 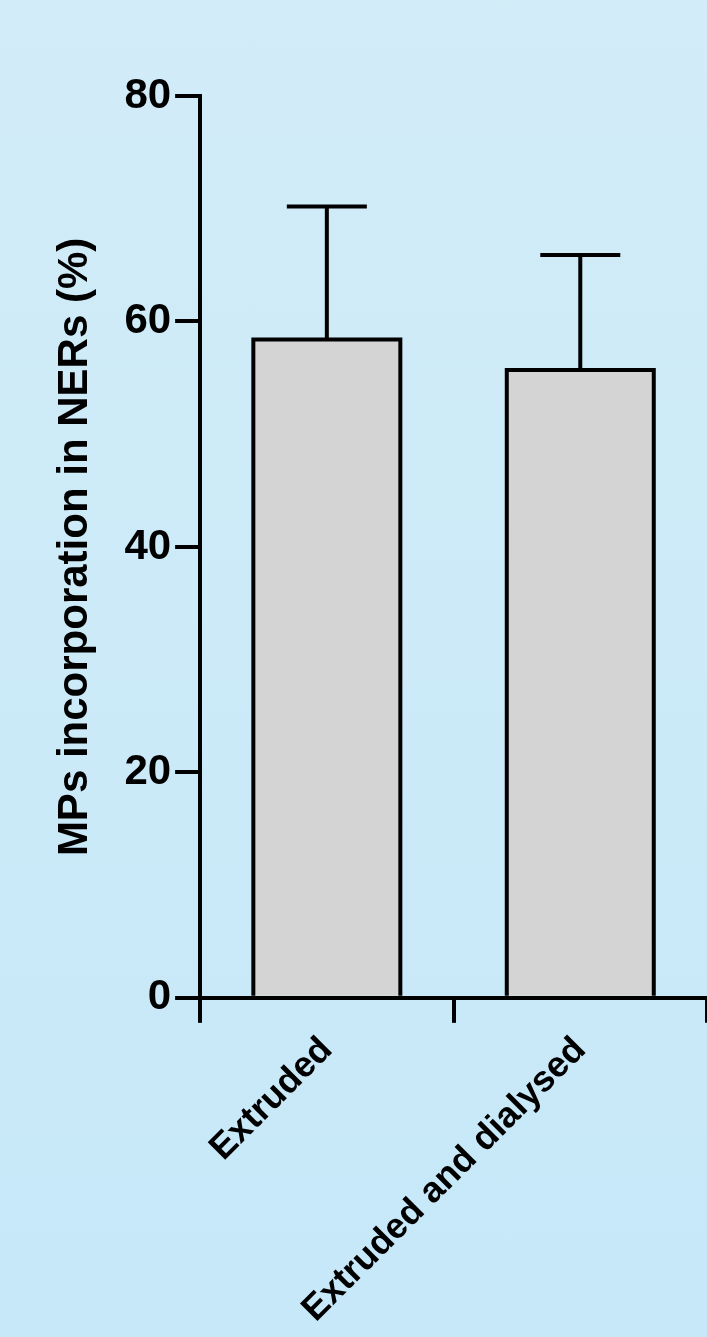 I want to click on y-tick-label: 0, so click(x=159, y=995).